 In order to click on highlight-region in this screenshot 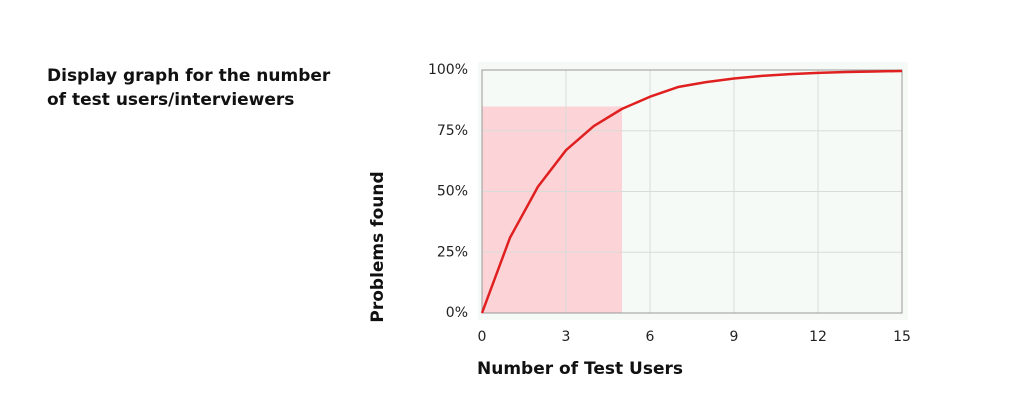, I will do `click(552, 209)`.